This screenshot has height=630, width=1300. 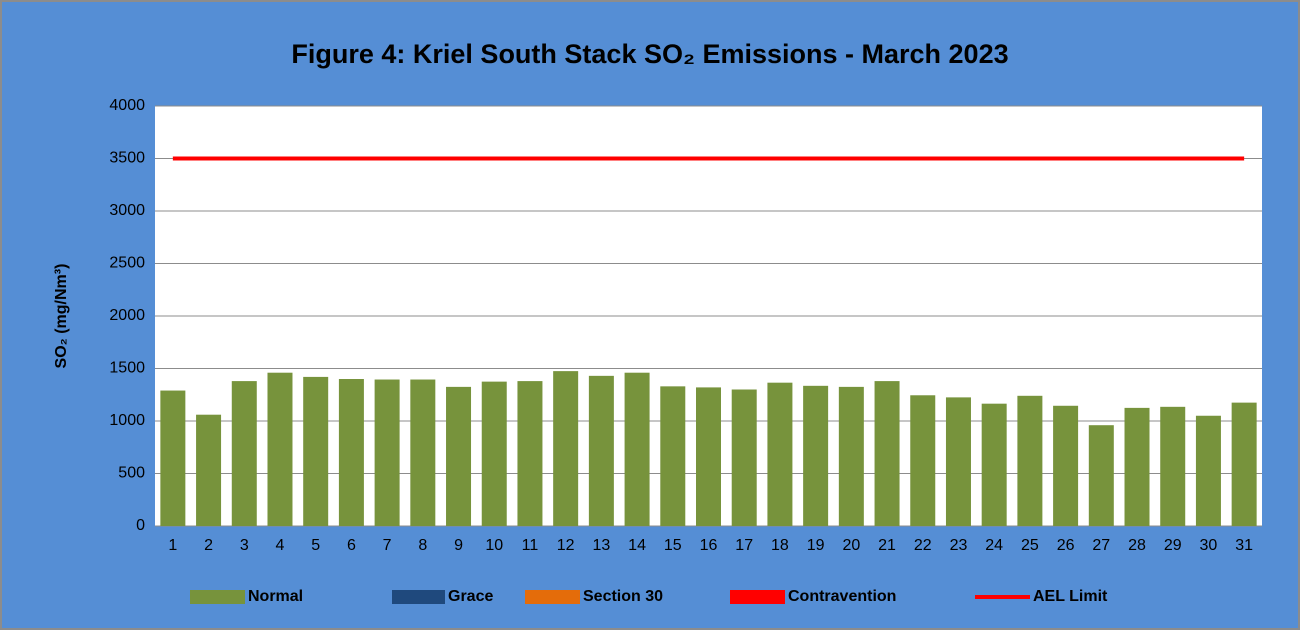 What do you see at coordinates (851, 545) in the screenshot?
I see `x-tick-label: 20` at bounding box center [851, 545].